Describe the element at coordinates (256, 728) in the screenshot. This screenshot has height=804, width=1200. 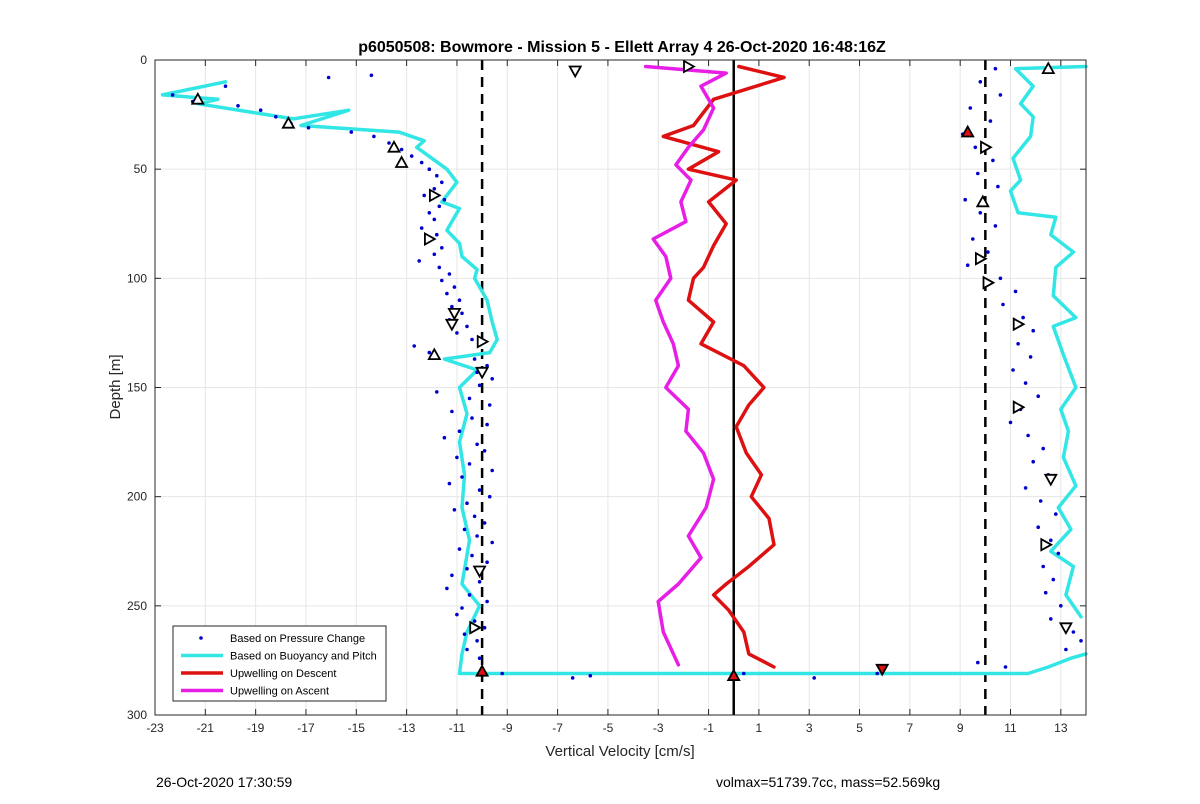
I see `x-tick-label: -19` at that location.